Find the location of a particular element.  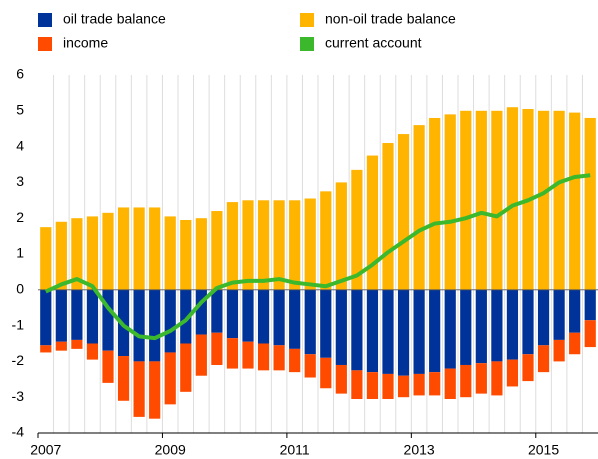

y-tick-label: 0 is located at coordinates (20, 289).